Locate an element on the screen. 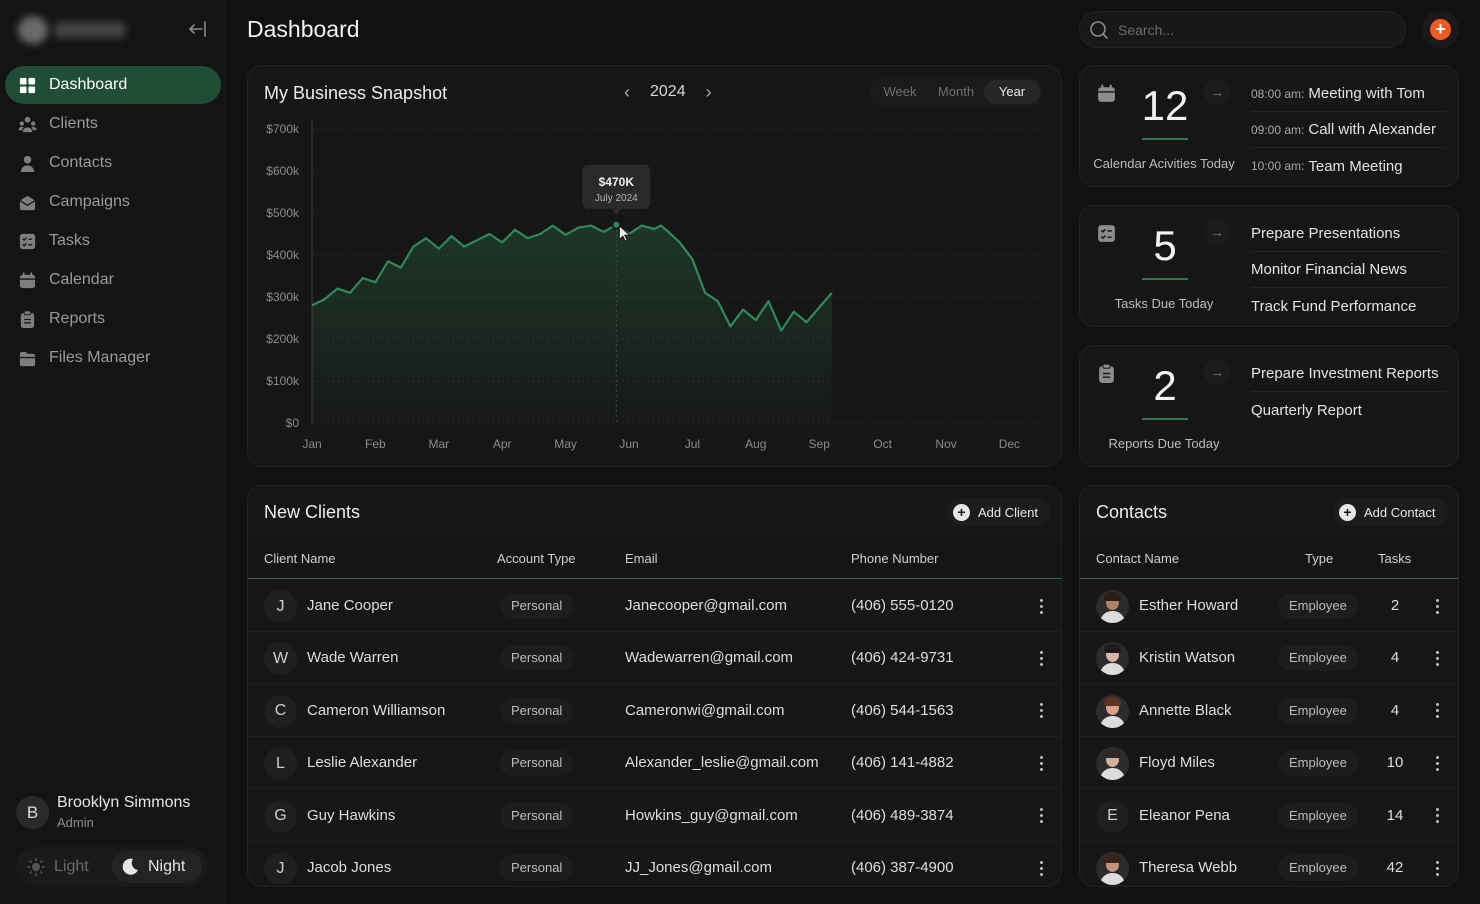  stat-item: Prepare Presentations is located at coordinates (1349, 234).